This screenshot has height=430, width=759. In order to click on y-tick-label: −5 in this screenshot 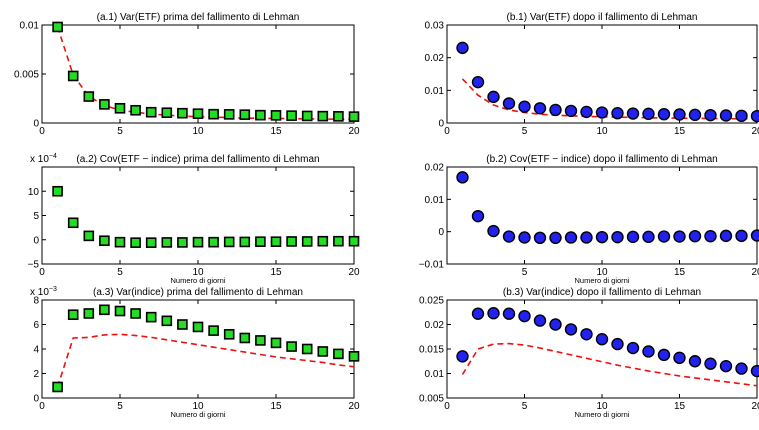, I will do `click(34, 265)`.